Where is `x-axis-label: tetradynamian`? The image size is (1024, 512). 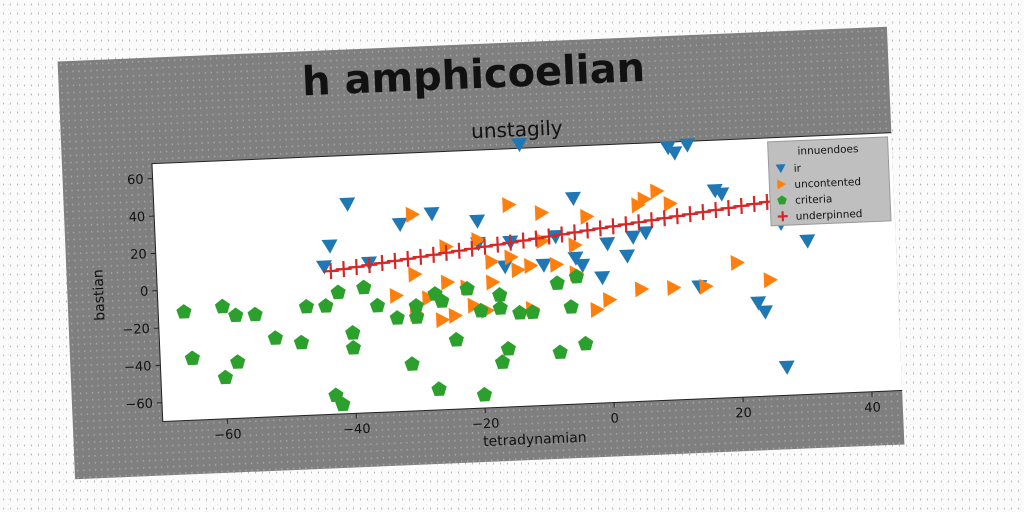
x-axis-label: tetradynamian is located at coordinates (535, 440).